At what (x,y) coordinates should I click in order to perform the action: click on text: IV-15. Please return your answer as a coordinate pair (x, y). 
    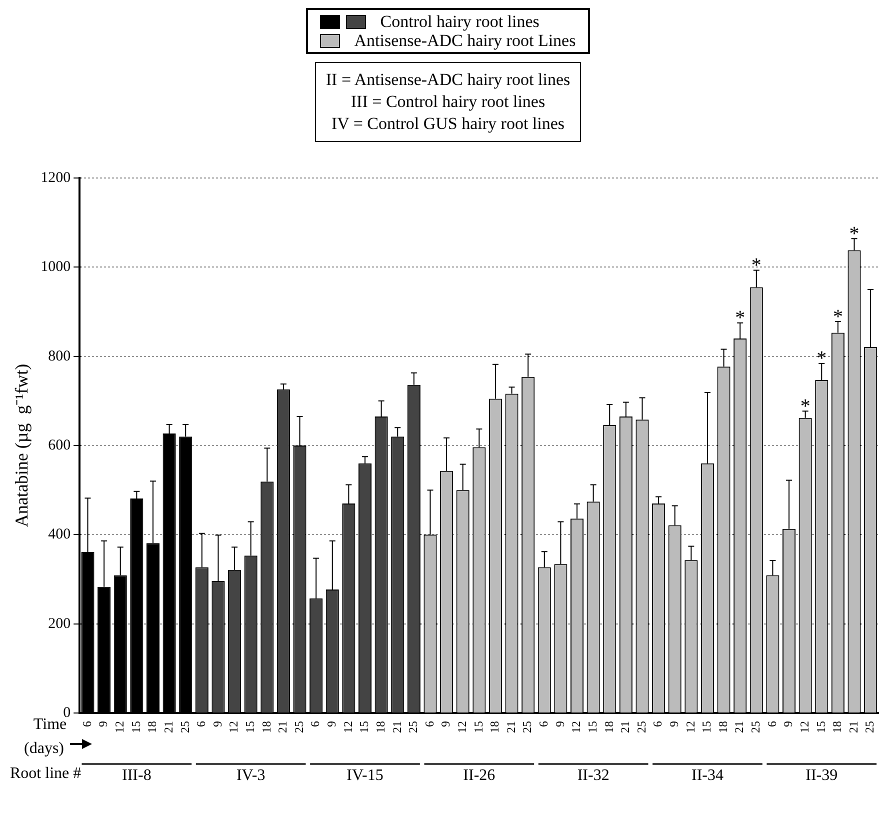
    Looking at the image, I should click on (365, 775).